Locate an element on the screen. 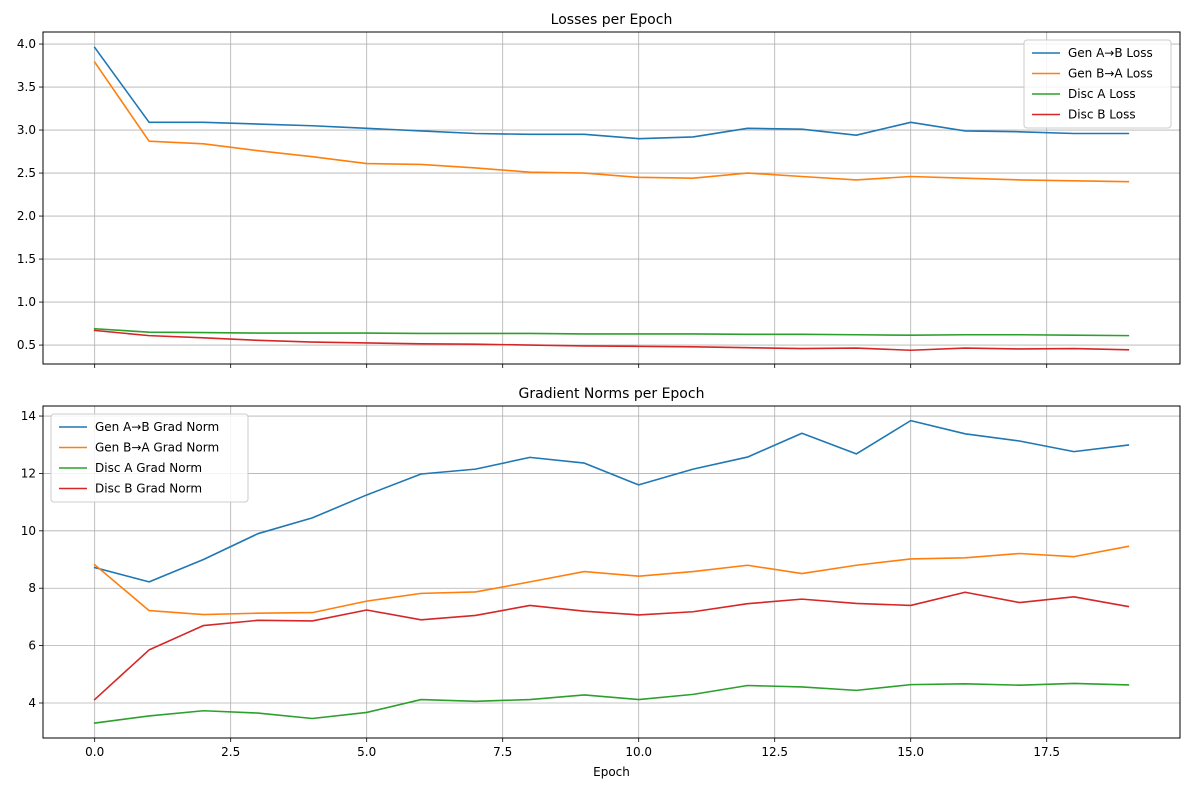 This screenshot has width=1189, height=790. legend-entry: Disc A Loss is located at coordinates (1084, 94).